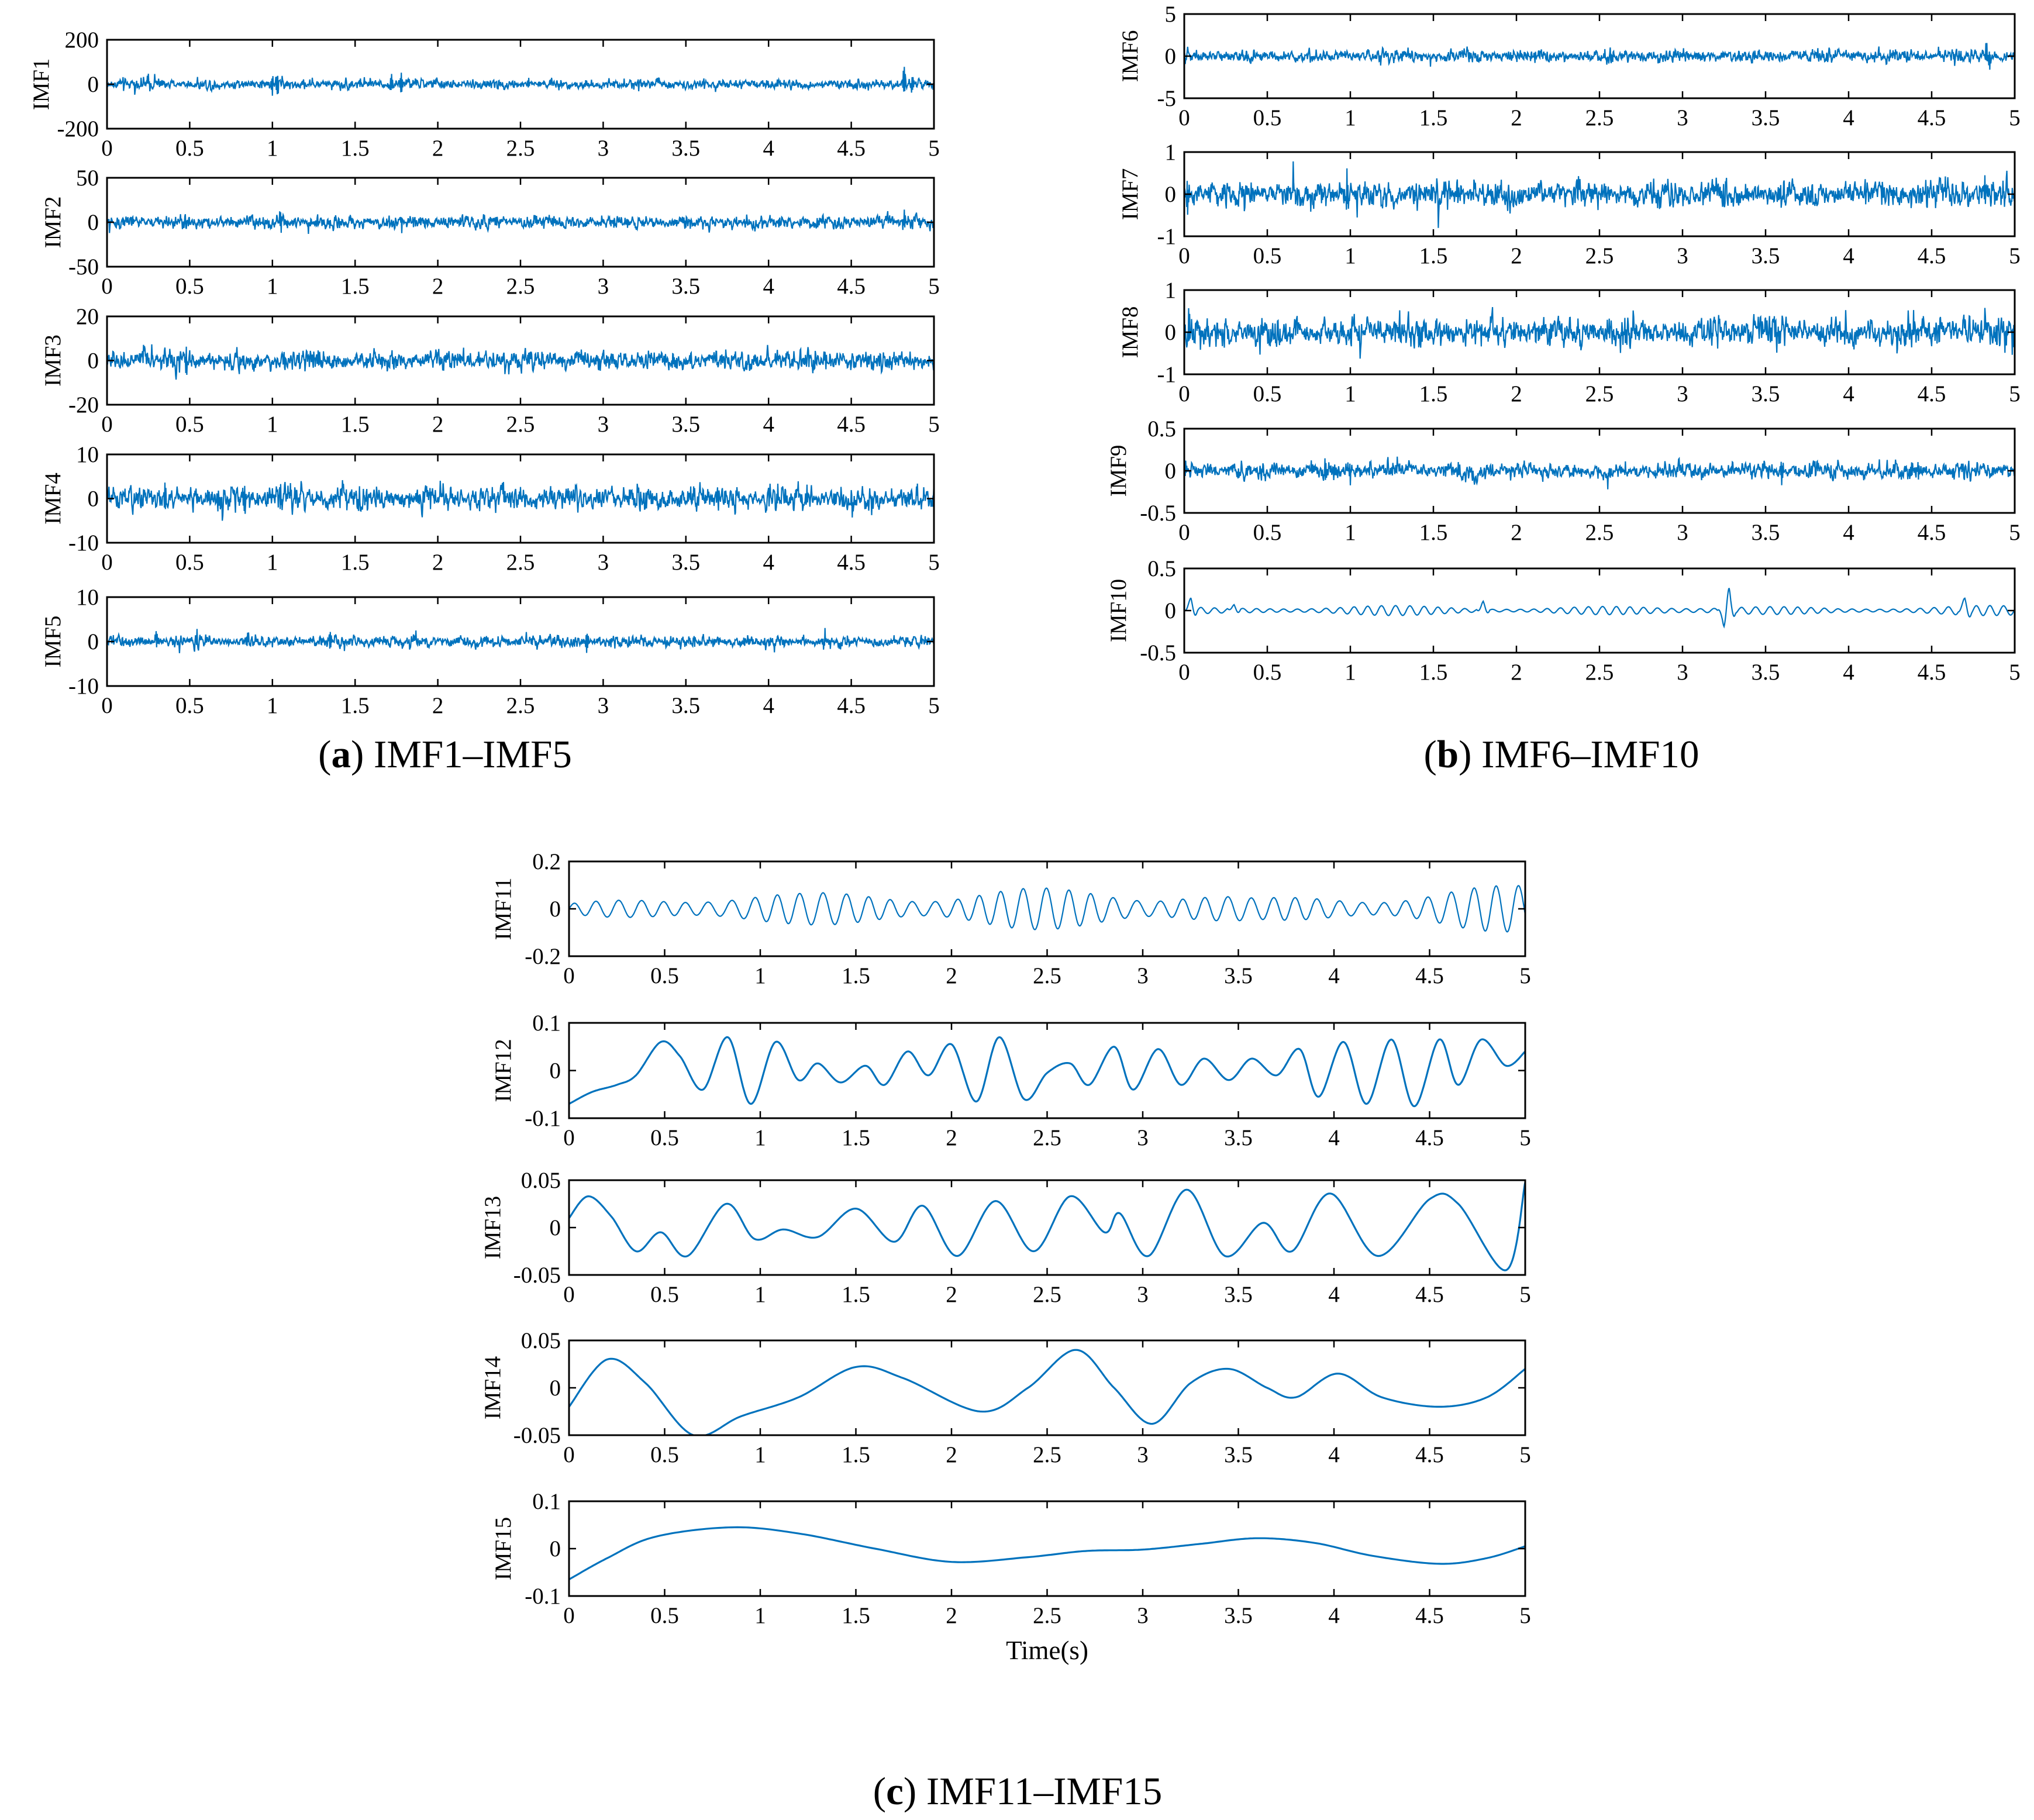 The image size is (2034, 1820). What do you see at coordinates (52, 499) in the screenshot?
I see `y-axis-label: IMF4` at bounding box center [52, 499].